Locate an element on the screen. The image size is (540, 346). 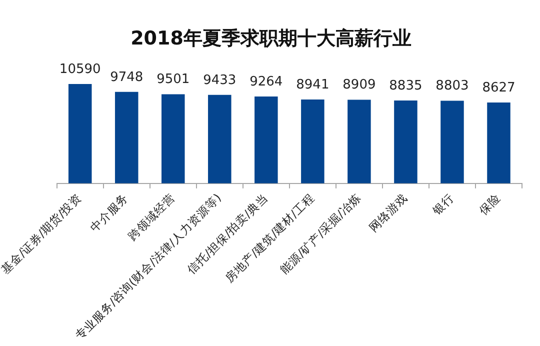
data-label: 9748 is located at coordinates (127, 77).